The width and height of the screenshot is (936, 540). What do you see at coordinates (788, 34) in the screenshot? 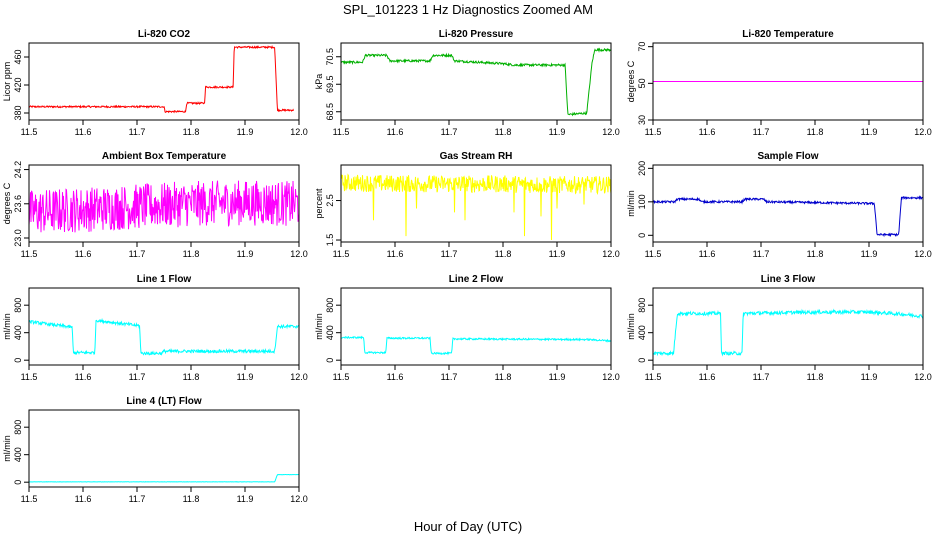
I see `panel-title: Li-820 Temperature` at bounding box center [788, 34].